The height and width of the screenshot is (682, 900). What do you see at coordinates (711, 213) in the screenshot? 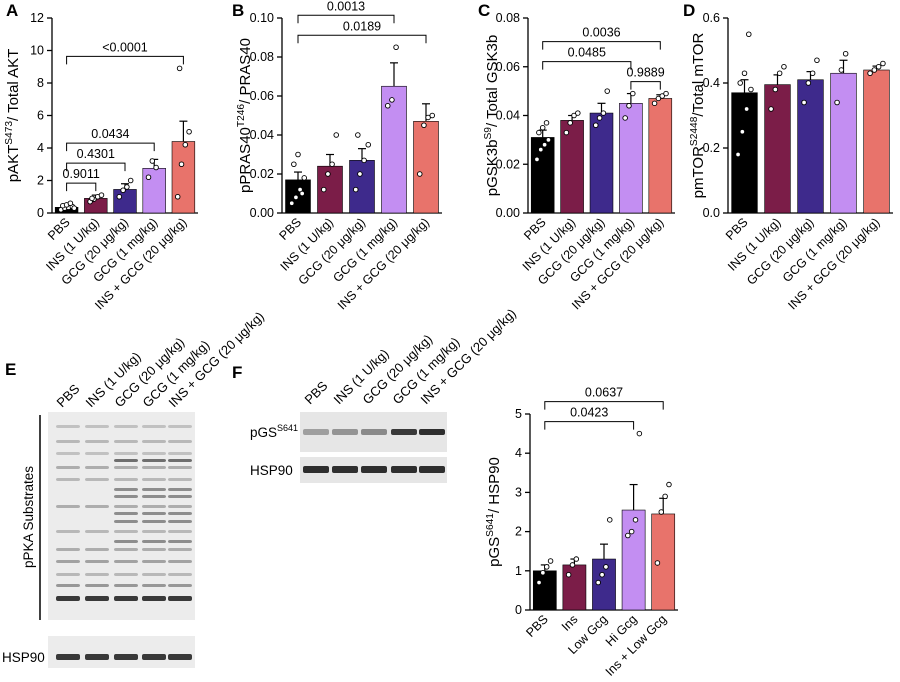
I see `y-tick-label: 0.0` at bounding box center [711, 213].